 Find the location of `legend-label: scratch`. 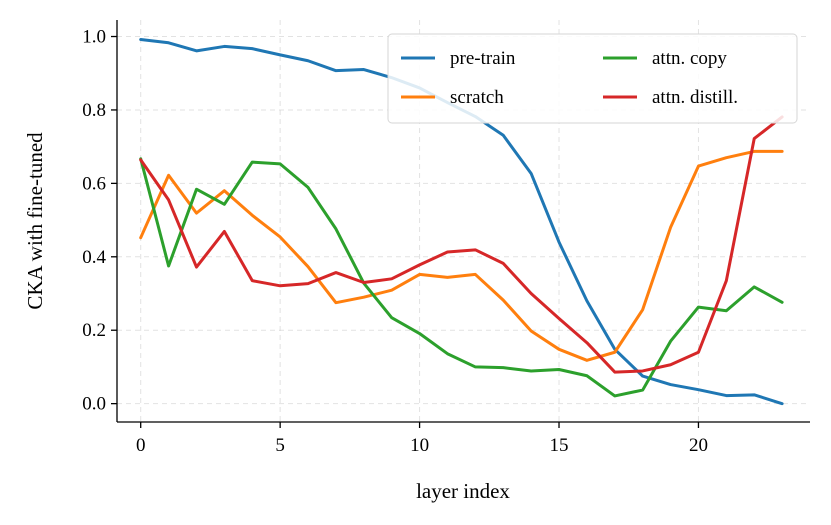

legend-label: scratch is located at coordinates (477, 97).